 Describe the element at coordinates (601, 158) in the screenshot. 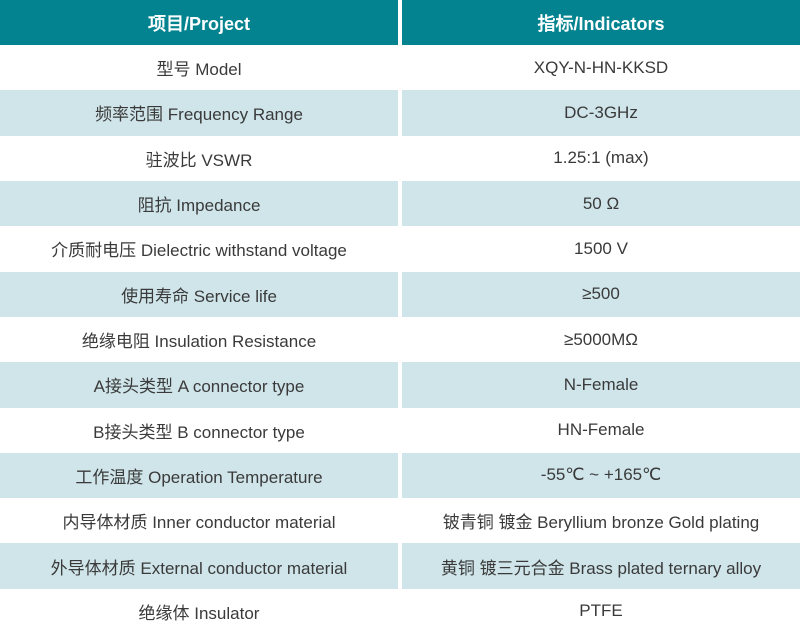

I see `indicator-cell: 1.25:1 (max)` at that location.